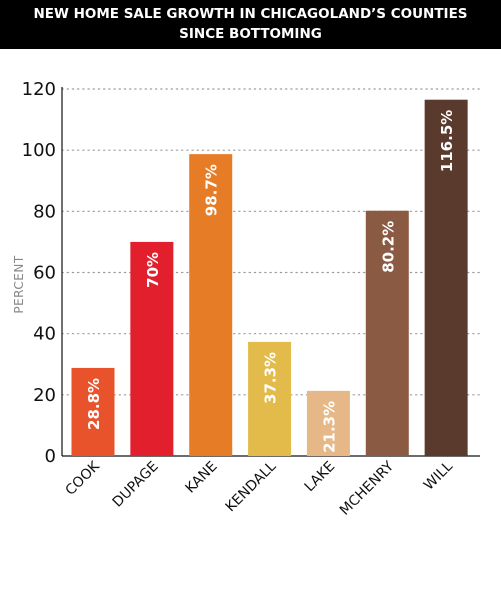  Describe the element at coordinates (271, 378) in the screenshot. I see `data-label-kendall: 37.3%` at that location.